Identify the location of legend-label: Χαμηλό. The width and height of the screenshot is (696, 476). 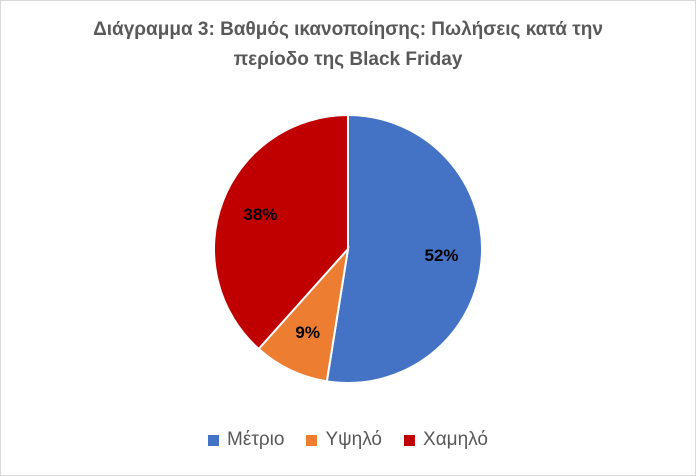
(455, 439).